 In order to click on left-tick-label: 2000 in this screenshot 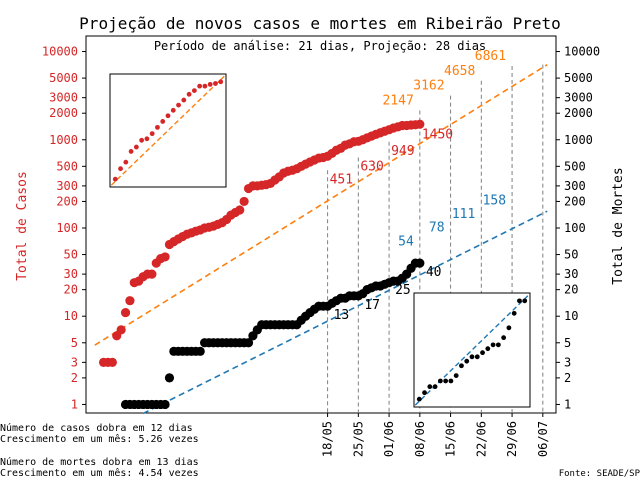, I will do `click(63, 113)`.